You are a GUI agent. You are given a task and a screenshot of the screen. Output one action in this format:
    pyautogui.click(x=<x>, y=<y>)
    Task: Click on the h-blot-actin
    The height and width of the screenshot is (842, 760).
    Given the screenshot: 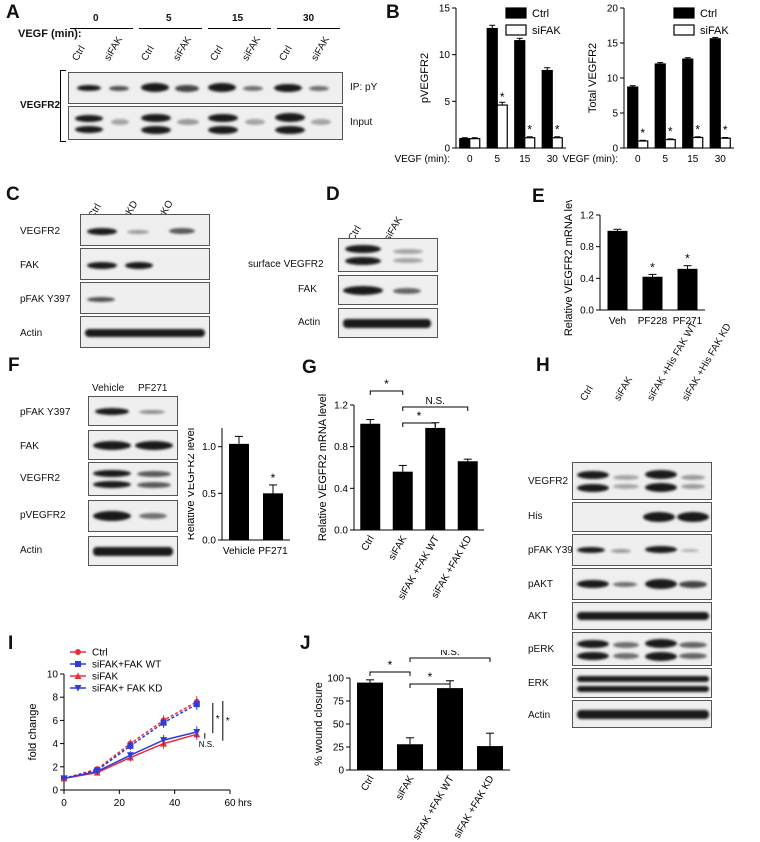 What is the action you would take?
    pyautogui.click(x=642, y=714)
    